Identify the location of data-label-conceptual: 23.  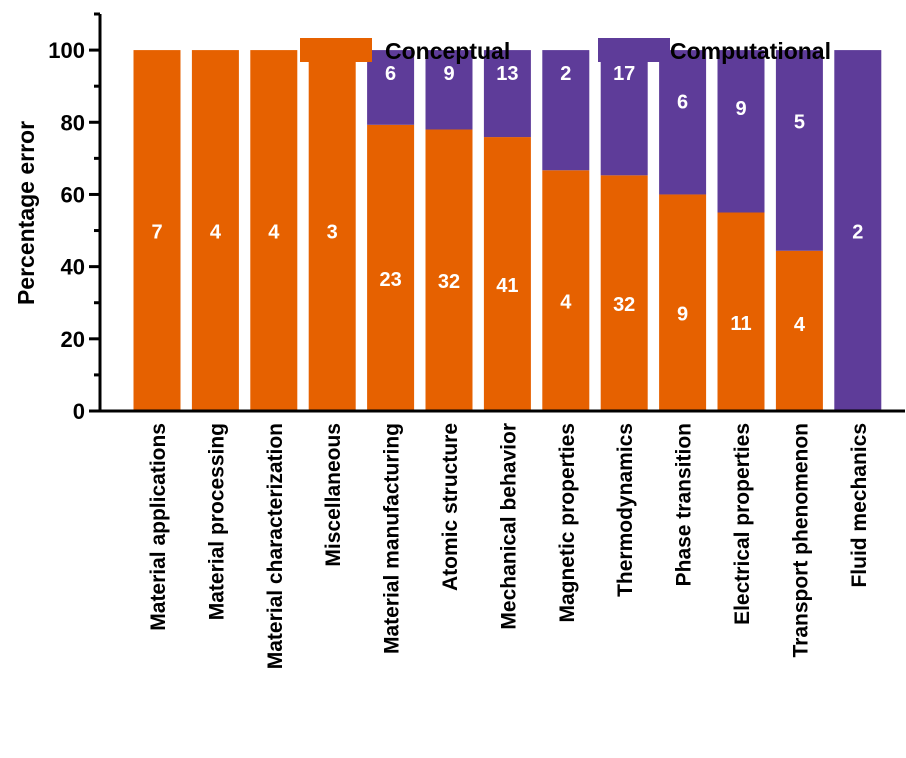
(390, 280).